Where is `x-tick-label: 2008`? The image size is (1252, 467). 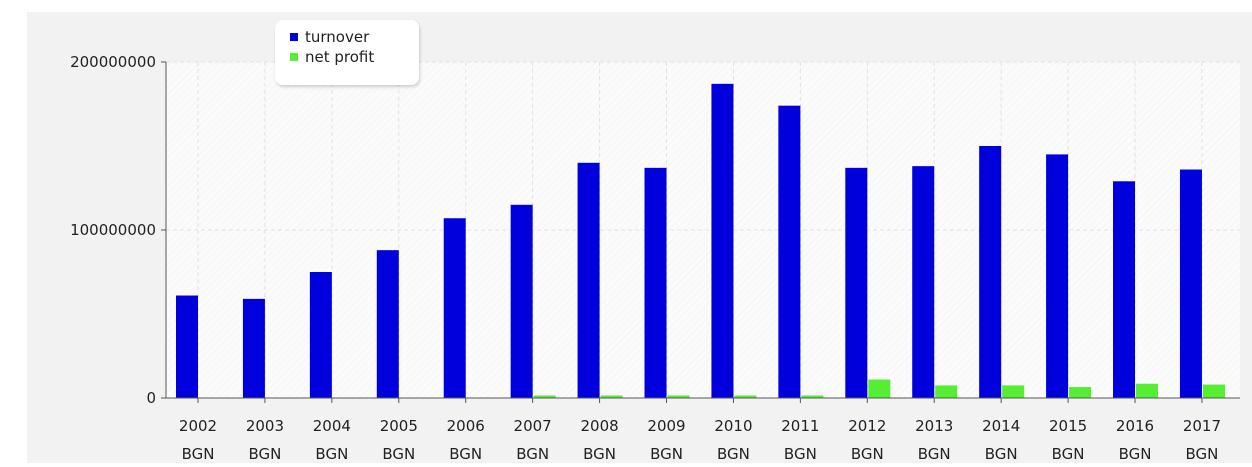 x-tick-label: 2008 is located at coordinates (599, 426).